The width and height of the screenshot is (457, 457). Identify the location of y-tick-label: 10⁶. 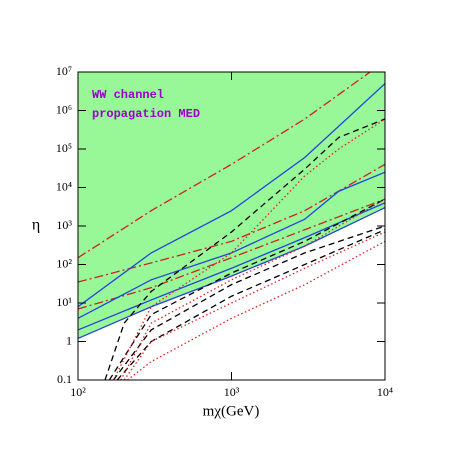
(64, 109).